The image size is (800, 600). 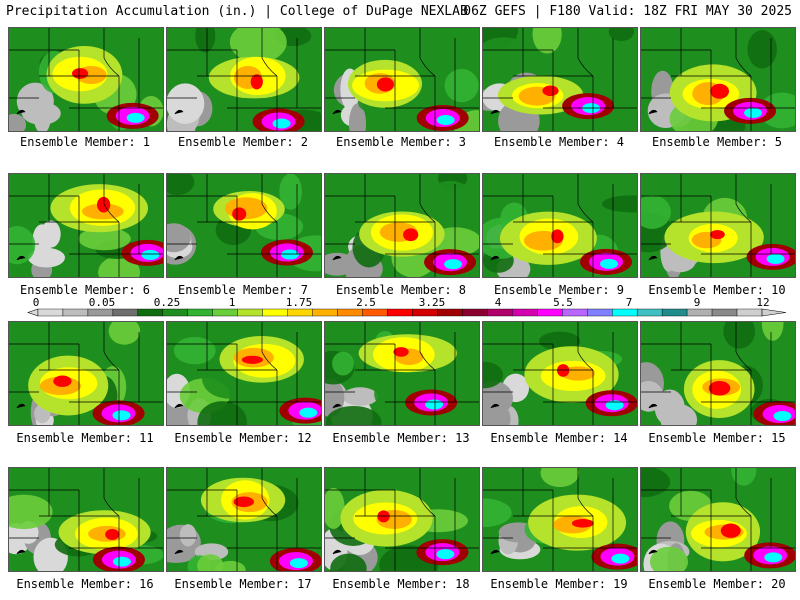 I want to click on scale-tick-label: 12, so click(x=762, y=302).